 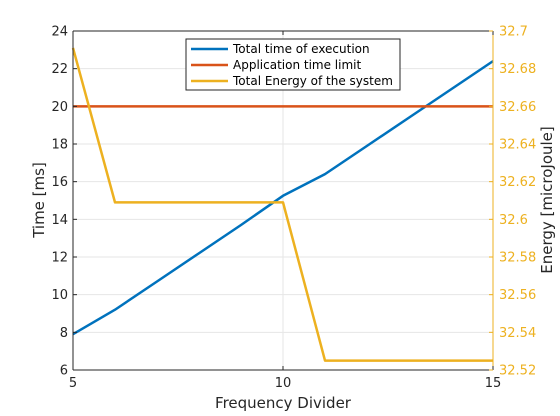 I want to click on right-y-tick-label: 32.68, so click(x=517, y=69).